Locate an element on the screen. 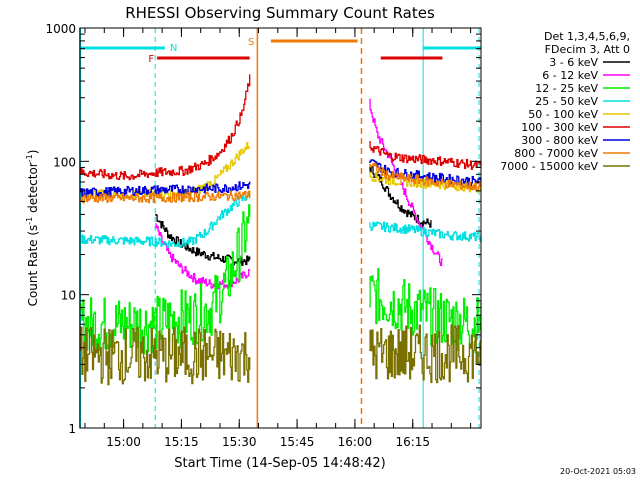 The width and height of the screenshot is (640, 480). legend-label: 25 - 50 keV is located at coordinates (566, 101).